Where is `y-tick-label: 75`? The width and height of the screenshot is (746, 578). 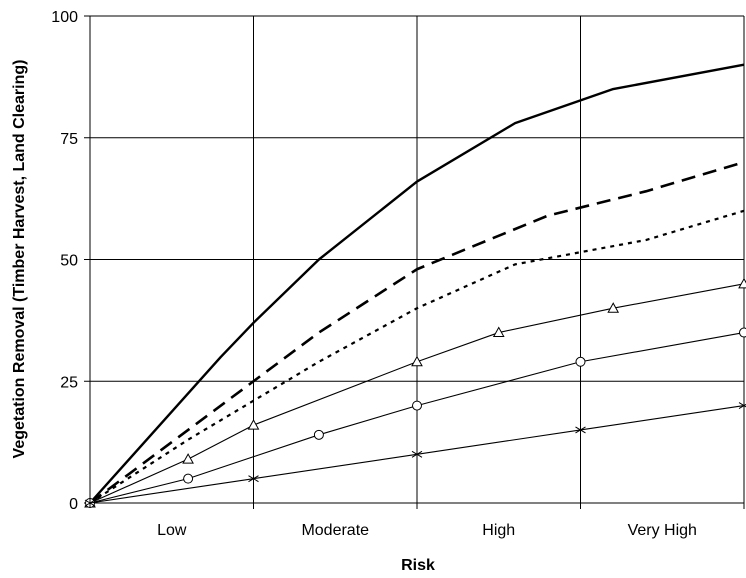 y-tick-label: 75 is located at coordinates (69, 139).